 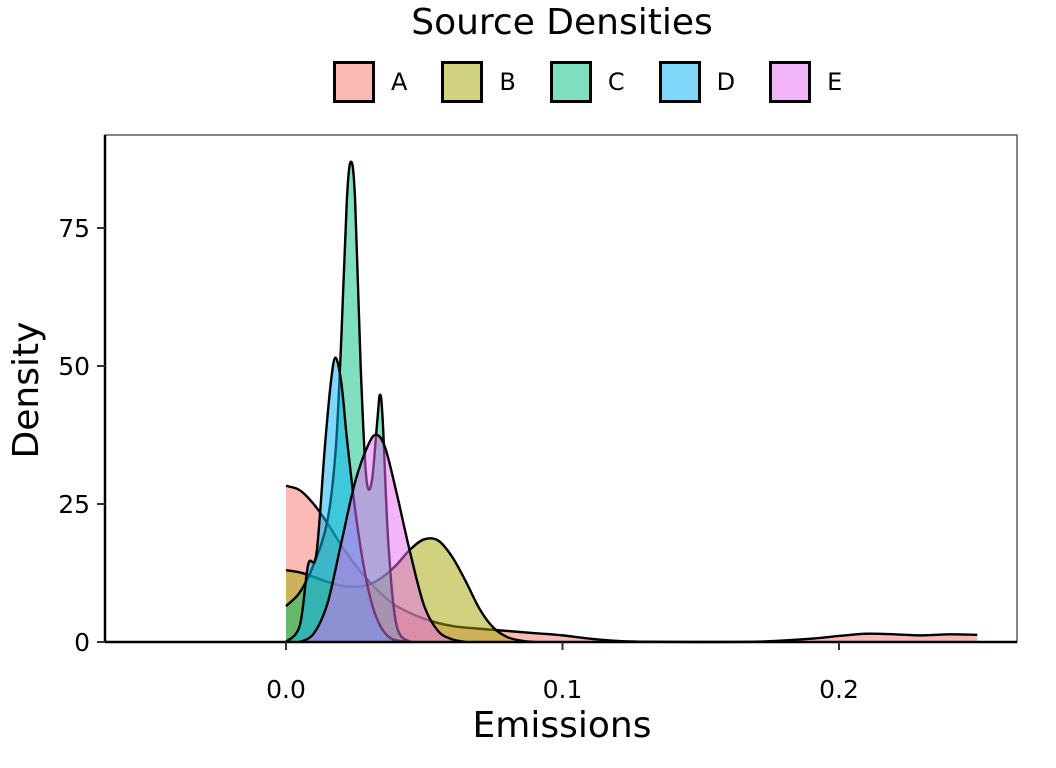 I want to click on legend-label-a: A, so click(x=399, y=82).